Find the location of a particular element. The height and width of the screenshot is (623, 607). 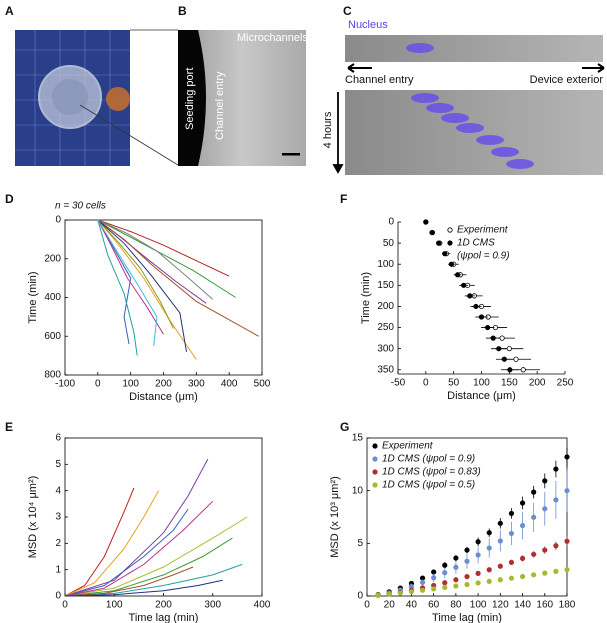

x-tick-label: 40 is located at coordinates (412, 605).